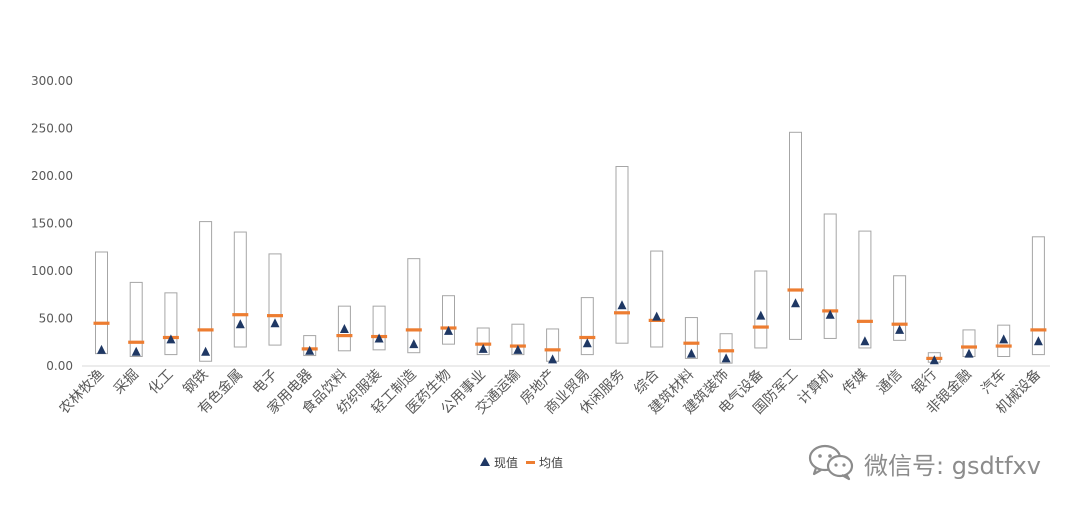 Image resolution: width=1080 pixels, height=514 pixels. I want to click on x-tick-label: 化工, so click(161, 382).